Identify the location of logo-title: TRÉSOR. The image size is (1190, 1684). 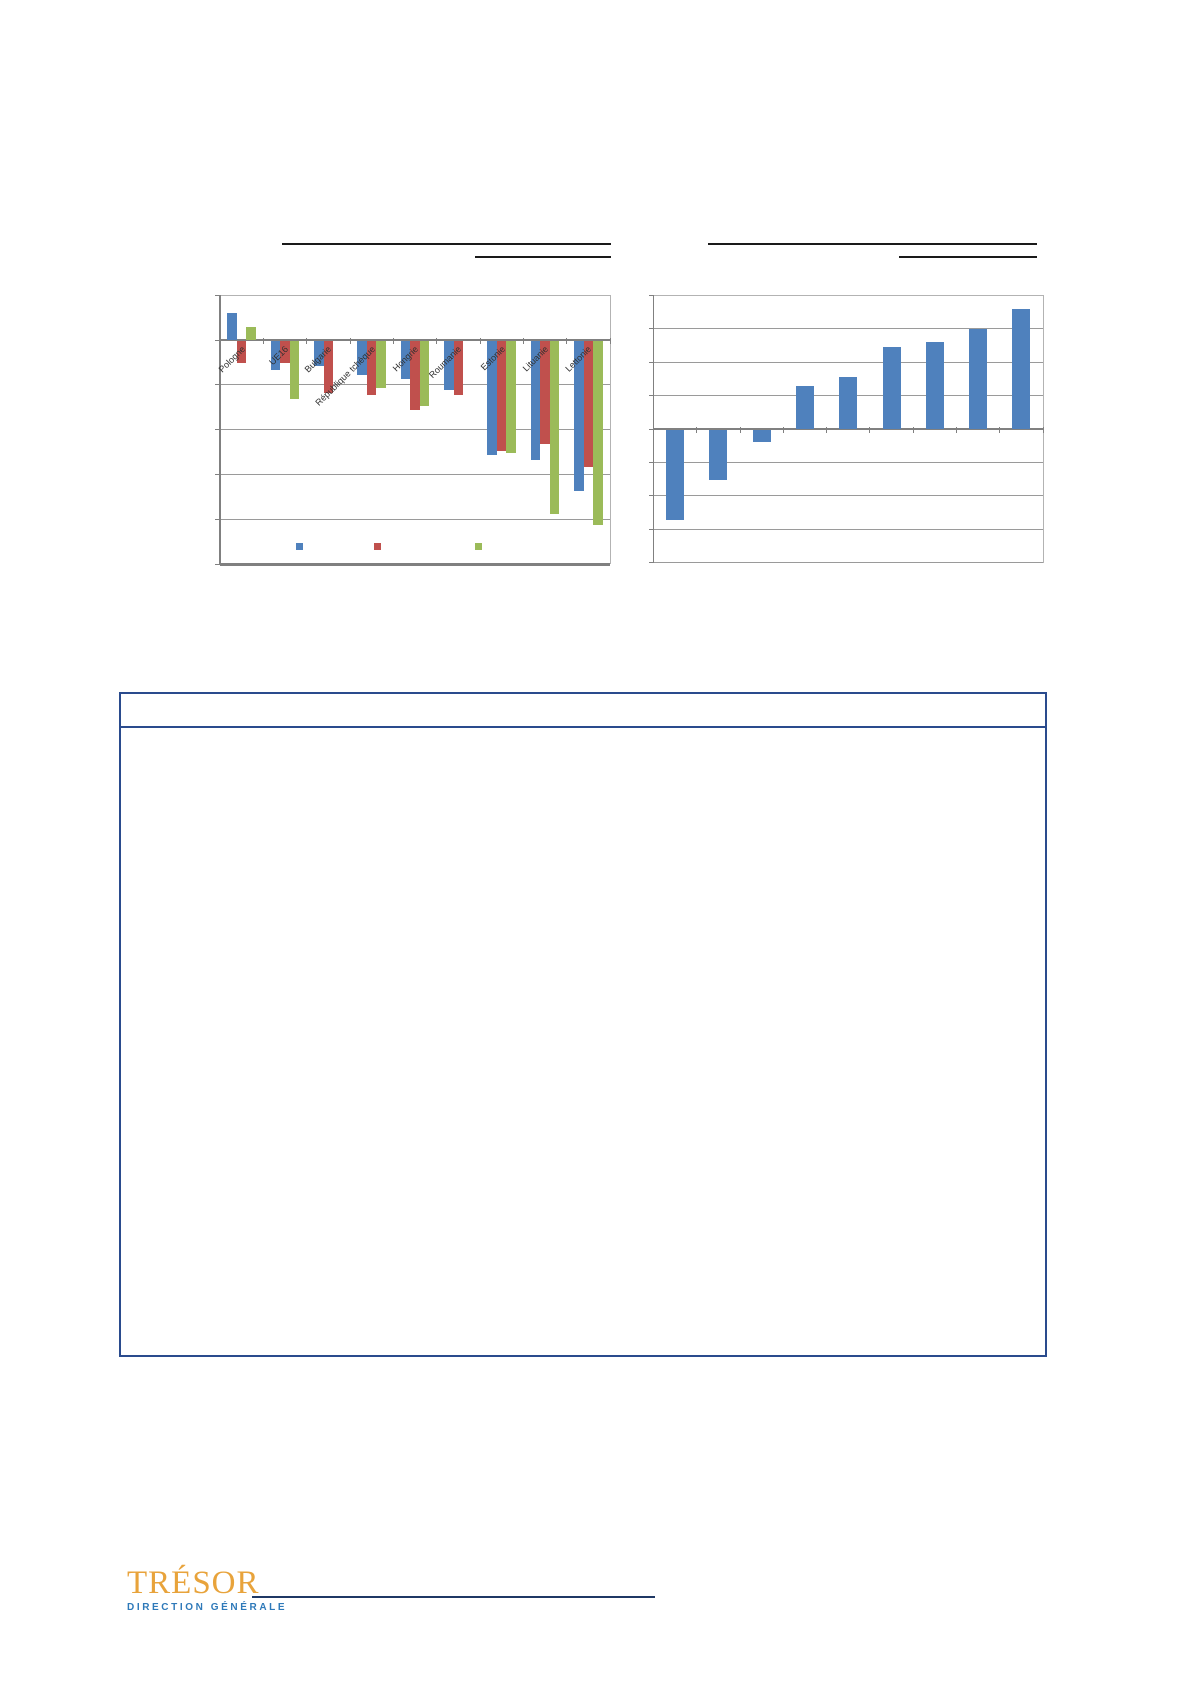
(193, 1583).